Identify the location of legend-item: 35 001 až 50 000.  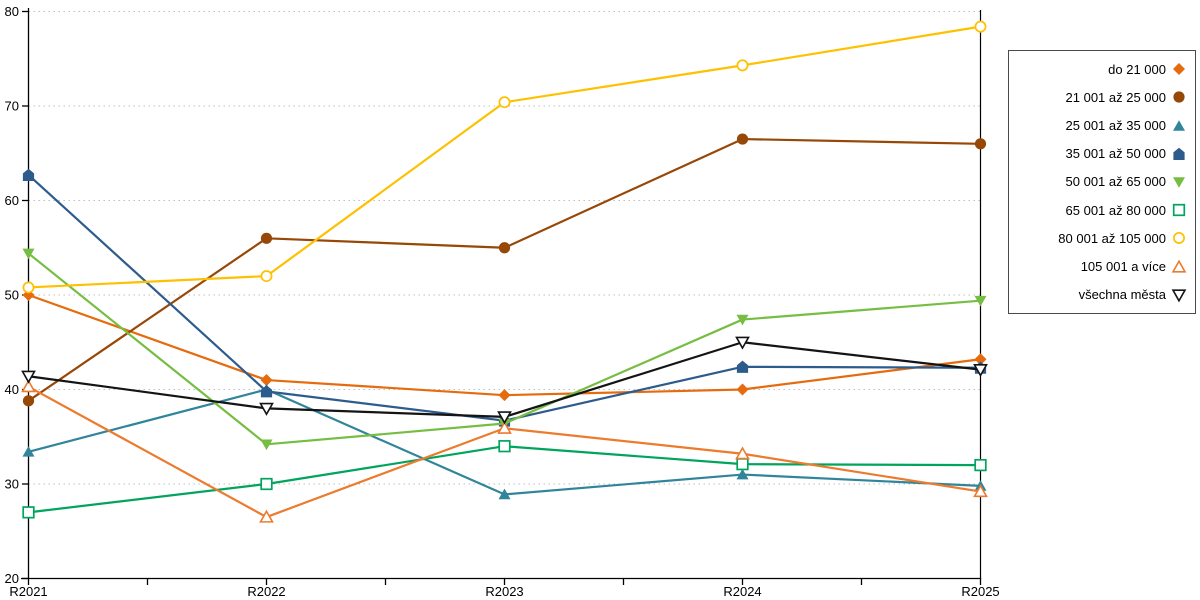
(1100, 154).